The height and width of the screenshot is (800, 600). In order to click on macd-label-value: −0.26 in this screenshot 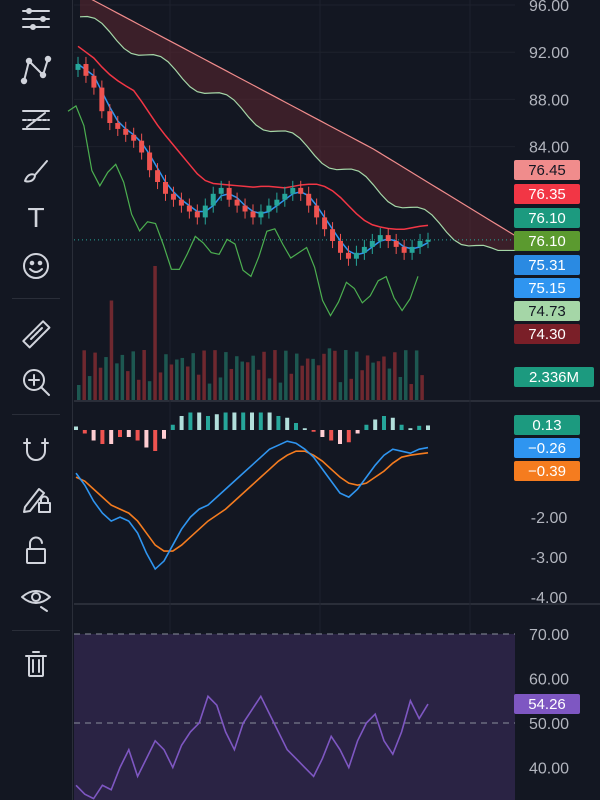, I will do `click(547, 448)`.